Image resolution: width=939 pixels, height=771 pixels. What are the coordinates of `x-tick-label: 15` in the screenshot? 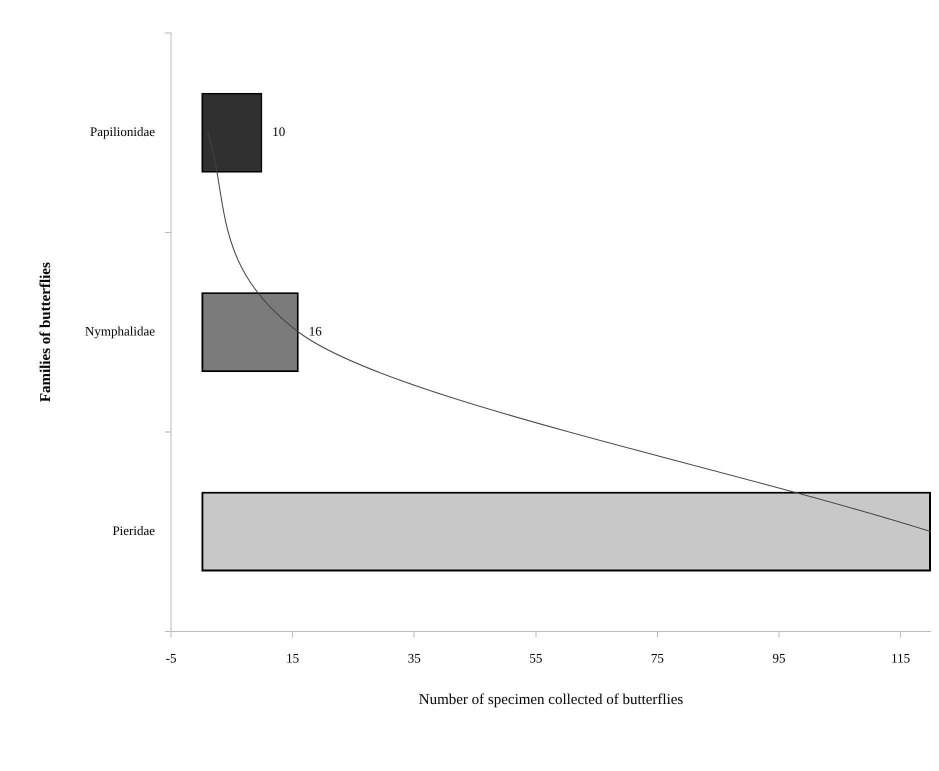 It's located at (293, 658).